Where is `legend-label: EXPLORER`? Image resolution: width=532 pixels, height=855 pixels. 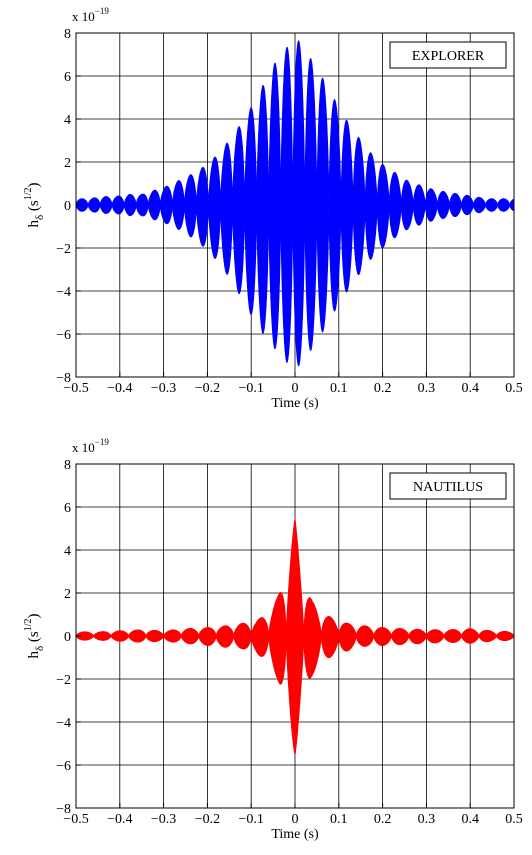
legend-label: EXPLORER is located at coordinates (448, 56).